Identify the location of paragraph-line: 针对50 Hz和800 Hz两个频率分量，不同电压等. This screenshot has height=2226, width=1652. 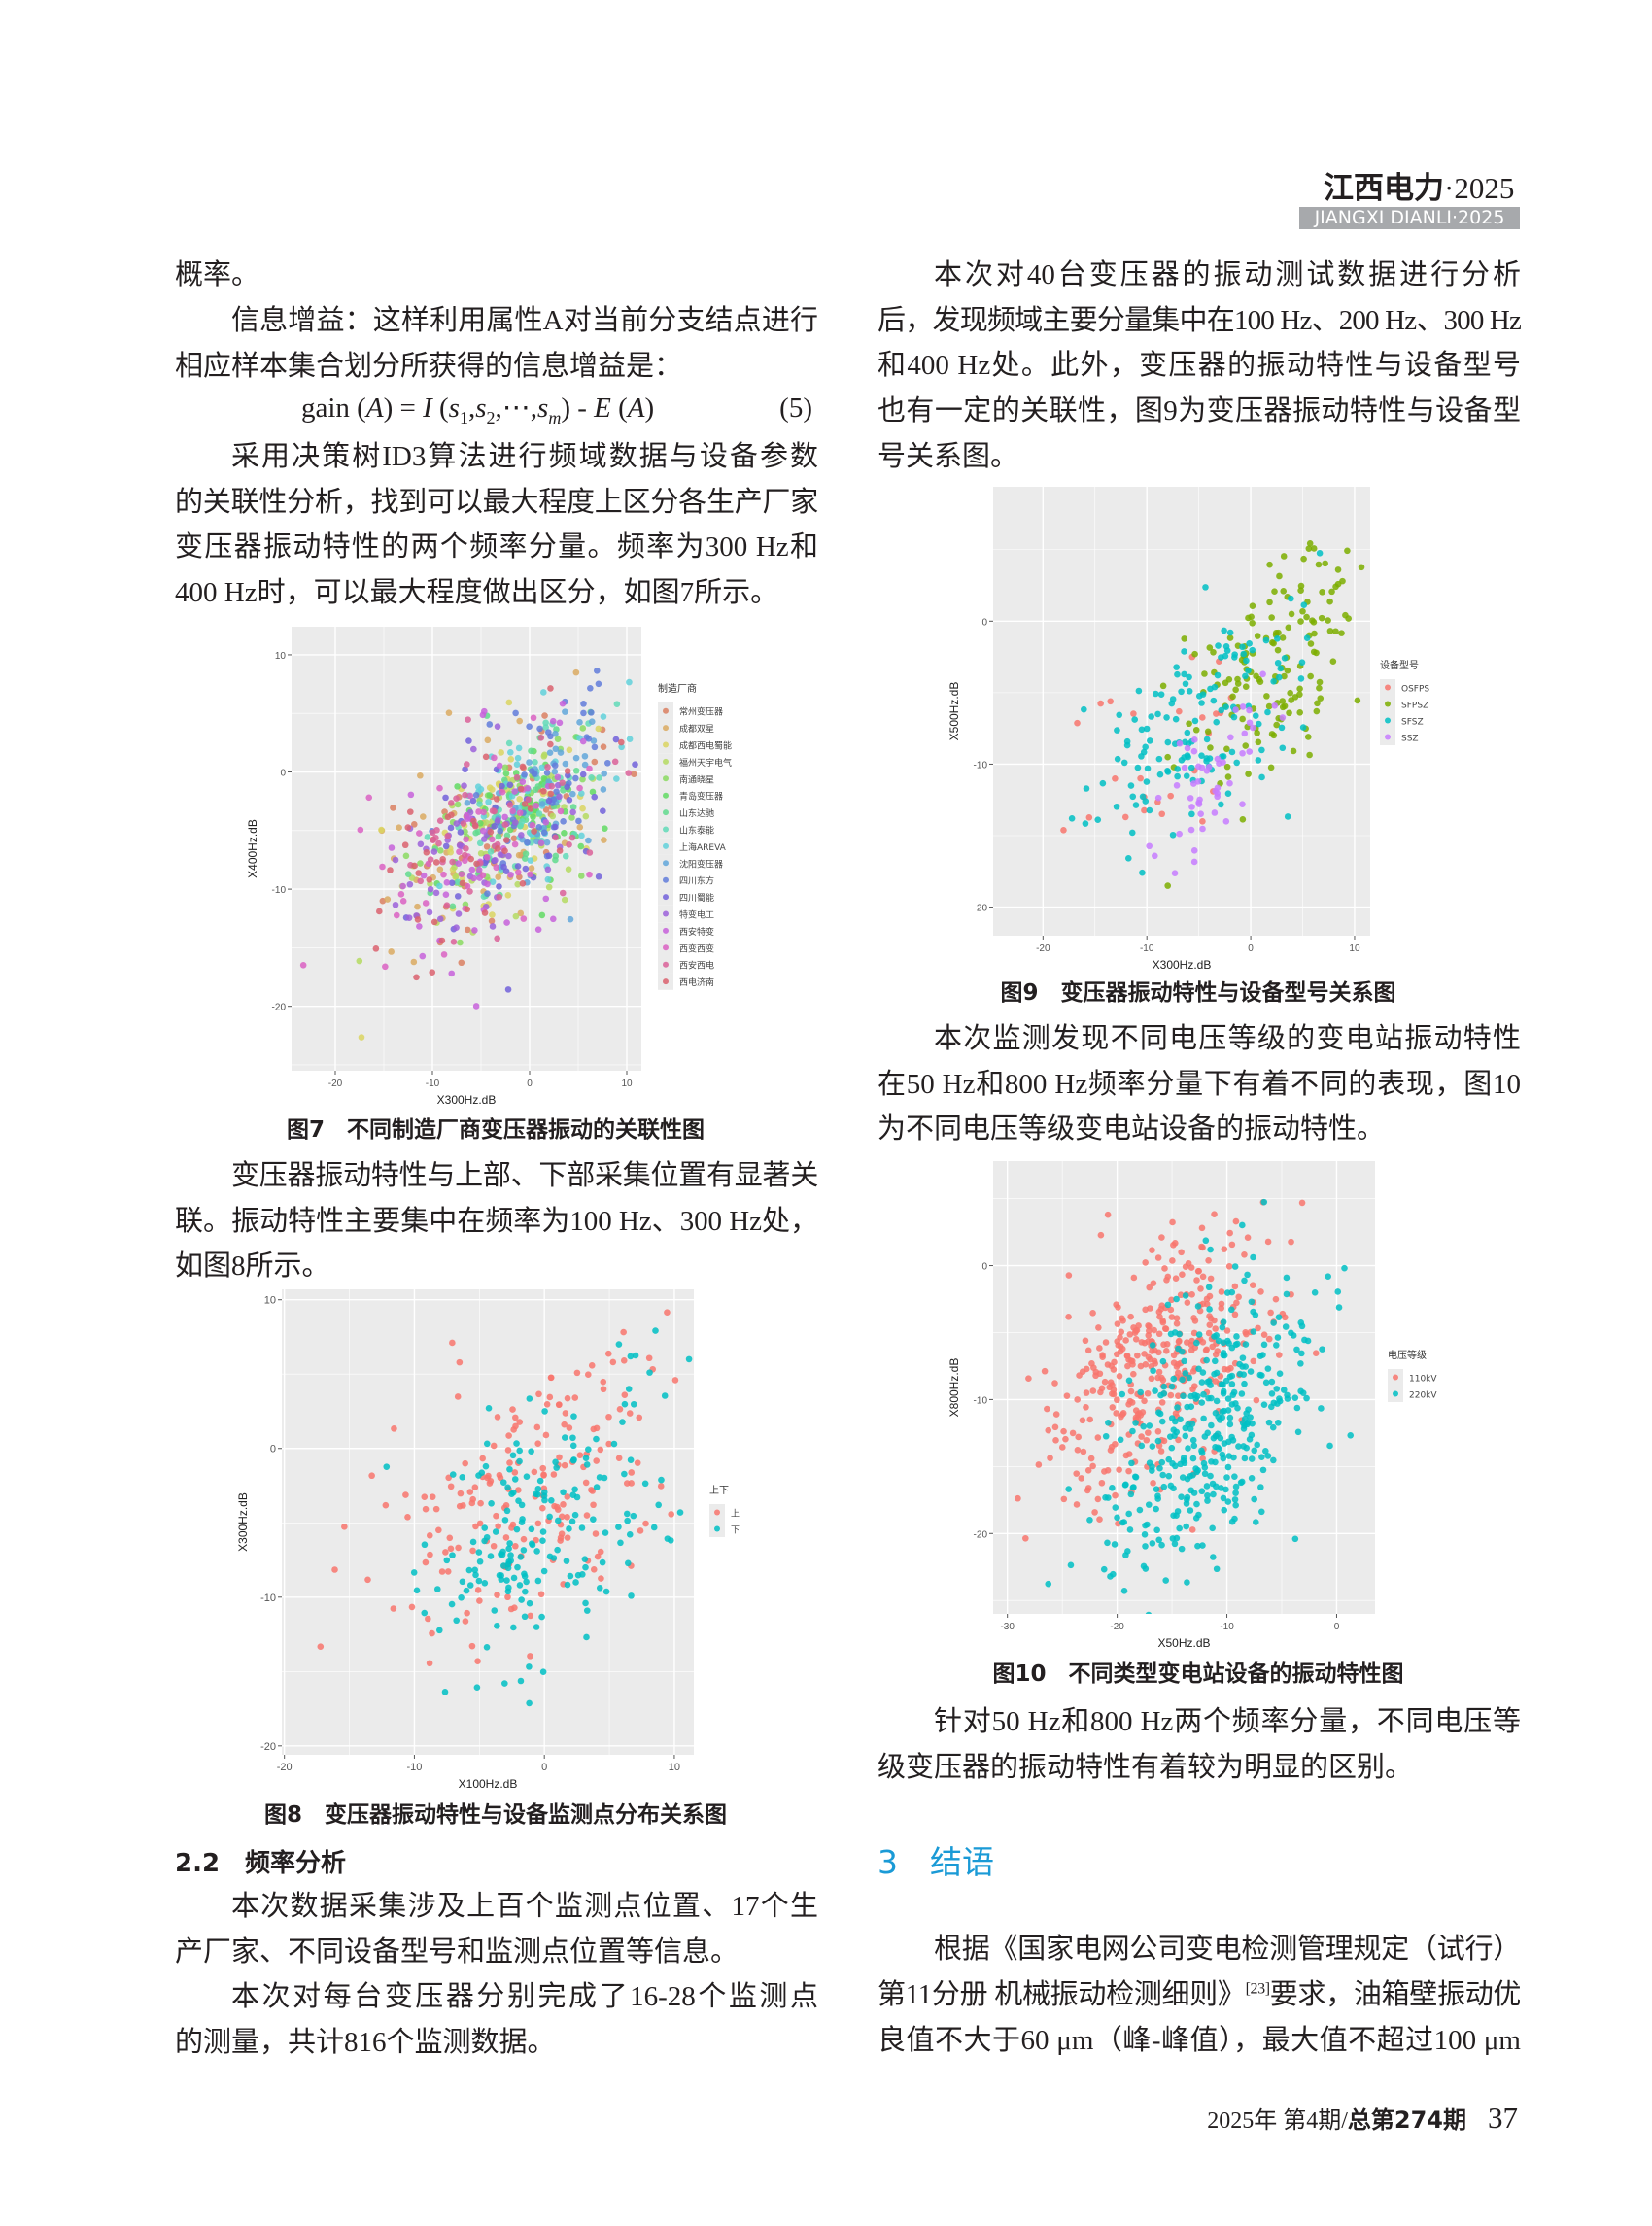
(1228, 1721).